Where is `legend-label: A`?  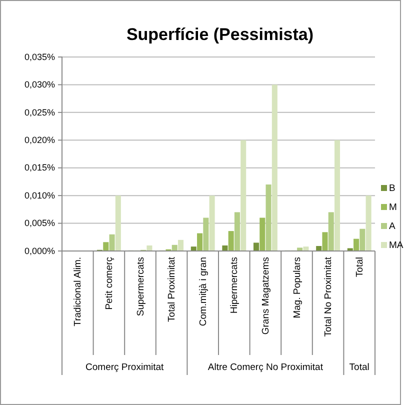
legend-label: A is located at coordinates (392, 226).